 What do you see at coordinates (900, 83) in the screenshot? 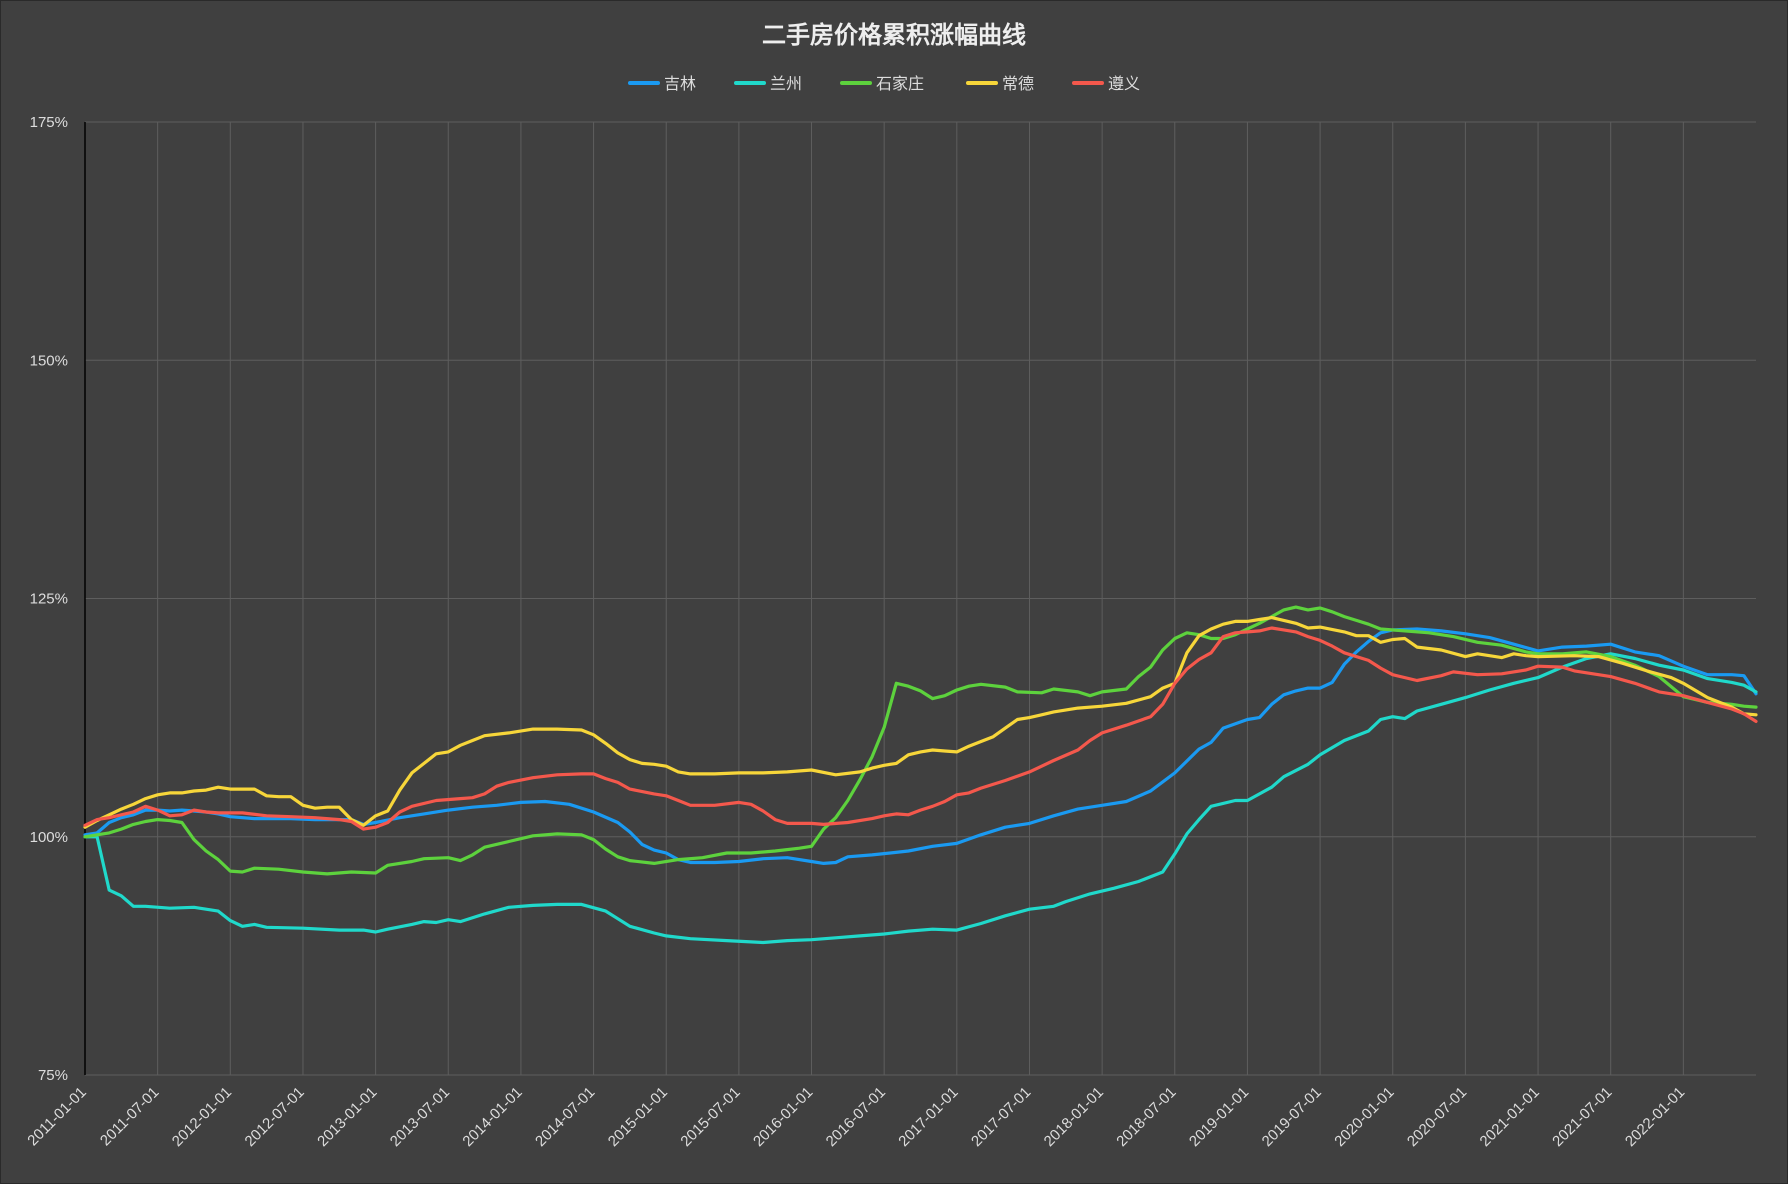
I see `legend-label: 石家庄` at bounding box center [900, 83].